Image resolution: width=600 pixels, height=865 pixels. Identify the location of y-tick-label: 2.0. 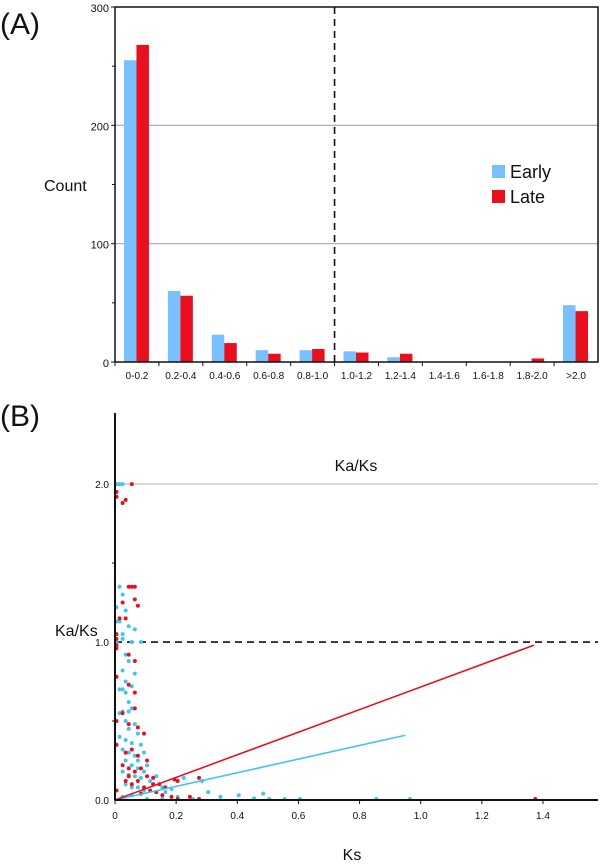
(102, 485).